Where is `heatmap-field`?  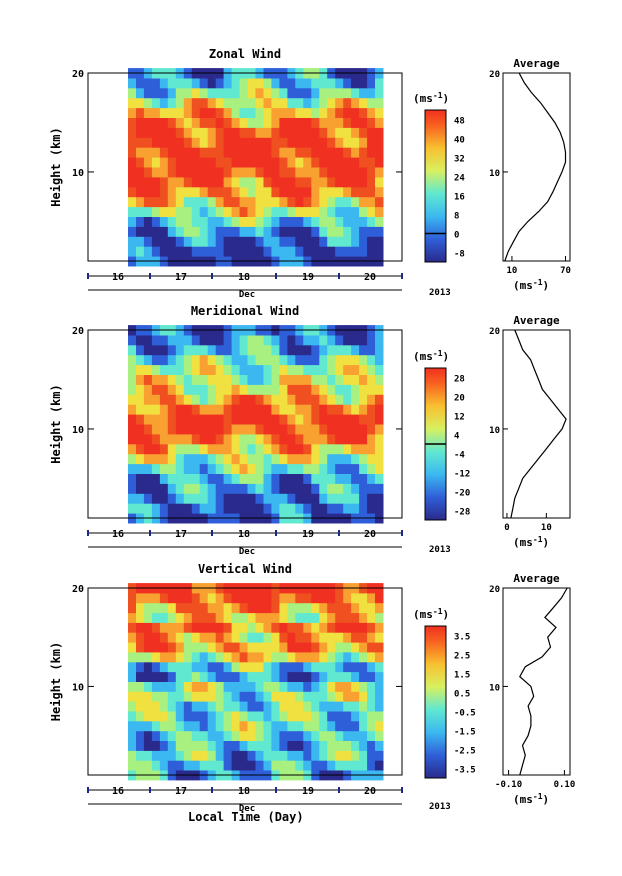
heatmap-field is located at coordinates (256, 424).